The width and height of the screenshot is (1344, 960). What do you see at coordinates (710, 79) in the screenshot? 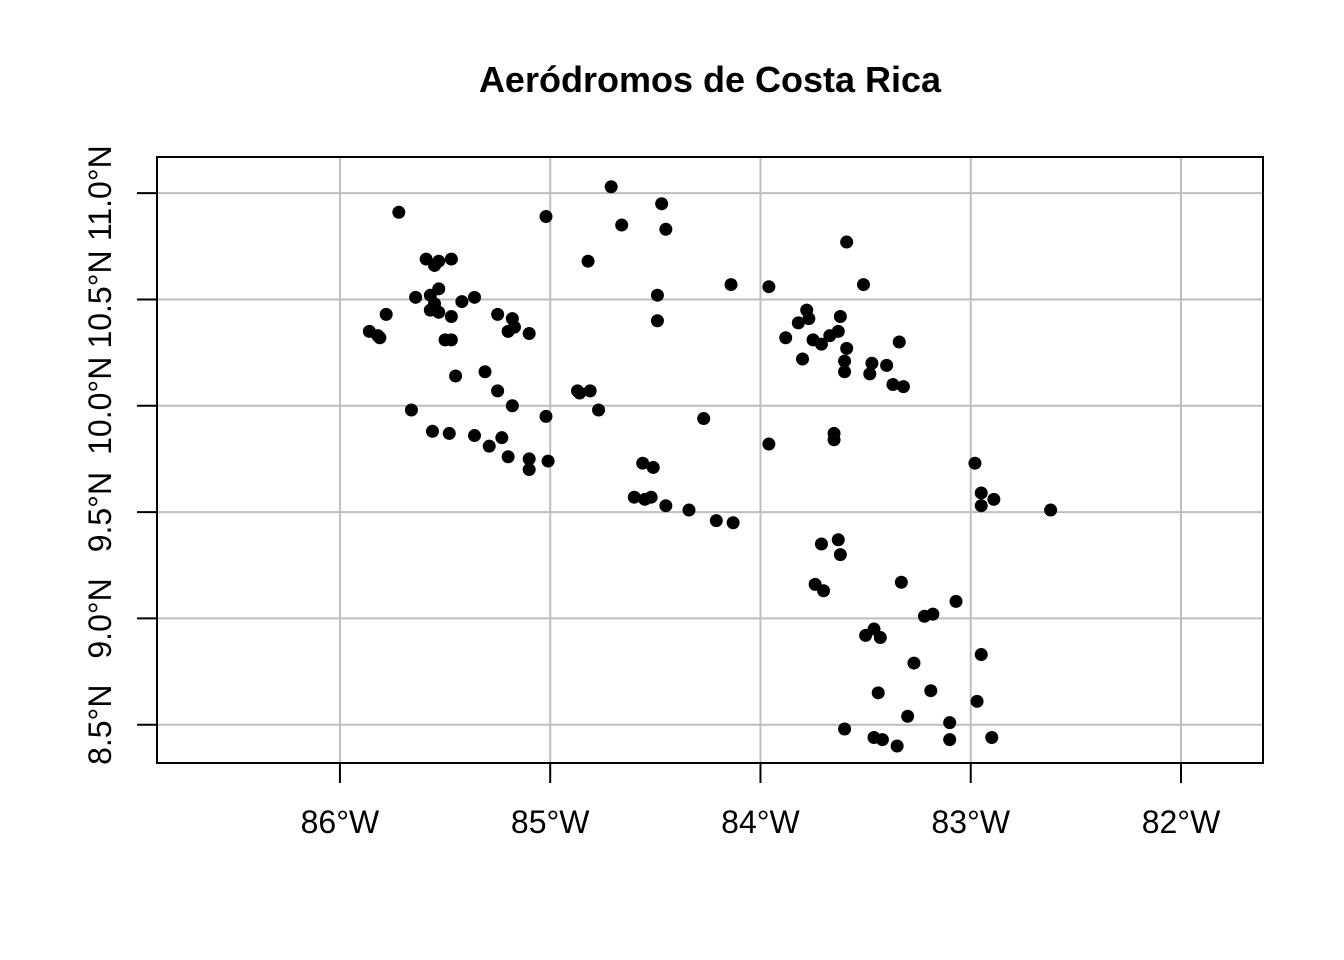
I see `chart-title: Aeródromos de Costa Rica` at bounding box center [710, 79].